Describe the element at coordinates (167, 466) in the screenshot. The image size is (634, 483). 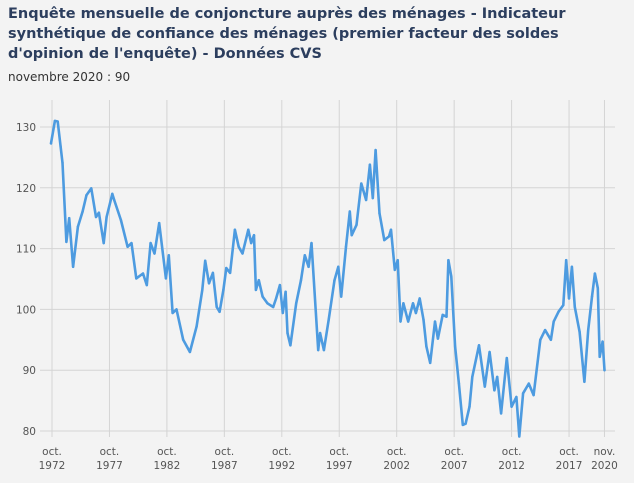
I see `x-tick-label: 1982` at that location.